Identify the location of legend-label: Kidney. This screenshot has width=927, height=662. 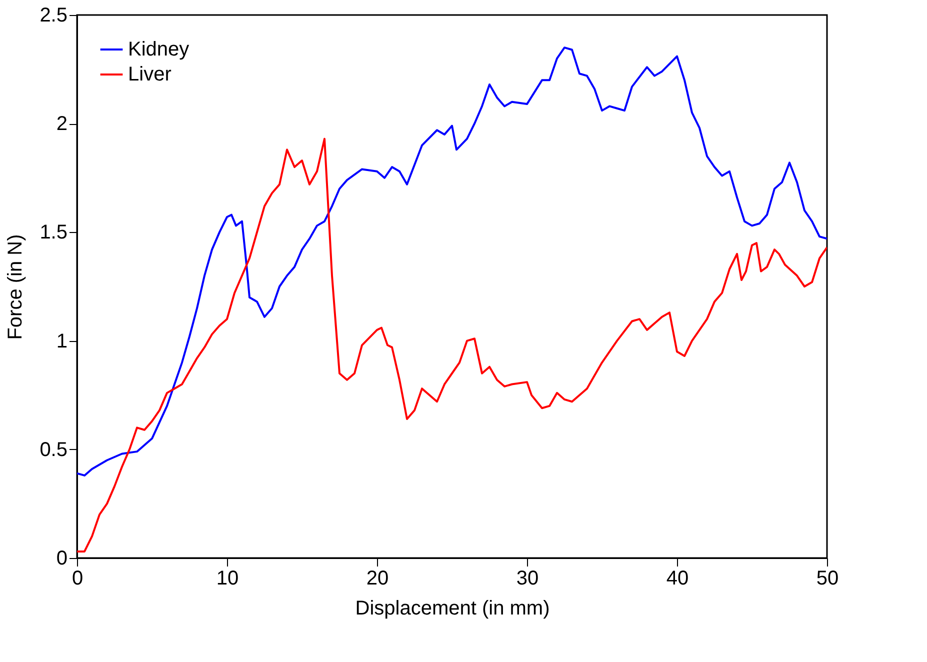
(159, 49).